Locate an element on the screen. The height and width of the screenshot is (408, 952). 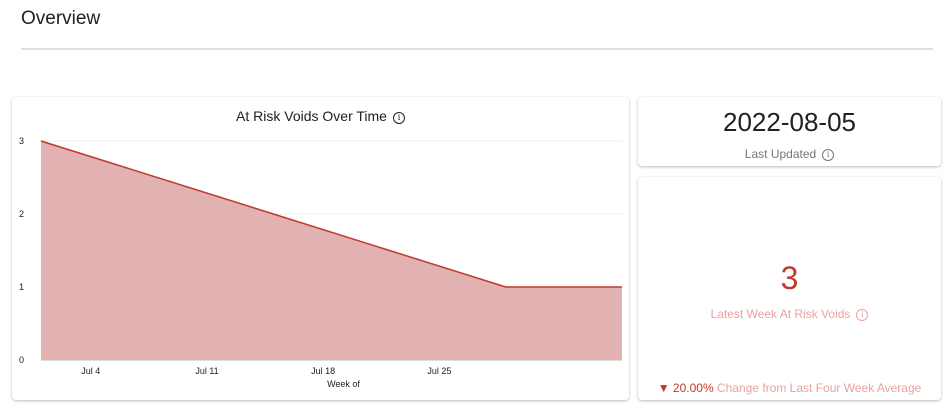
latest-week-label: Latest Week At Risk Voids is located at coordinates (780, 314).